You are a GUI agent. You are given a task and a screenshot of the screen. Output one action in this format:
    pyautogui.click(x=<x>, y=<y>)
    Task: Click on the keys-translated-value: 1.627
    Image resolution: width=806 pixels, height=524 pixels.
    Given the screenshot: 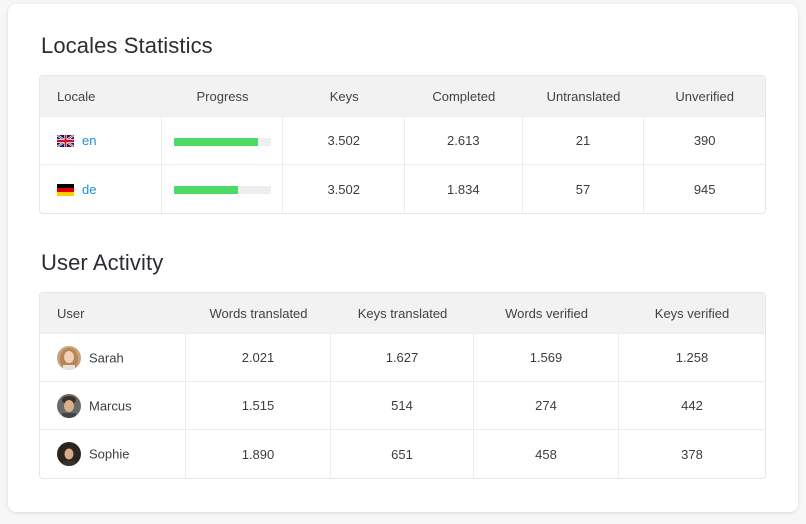 What is the action you would take?
    pyautogui.click(x=402, y=358)
    